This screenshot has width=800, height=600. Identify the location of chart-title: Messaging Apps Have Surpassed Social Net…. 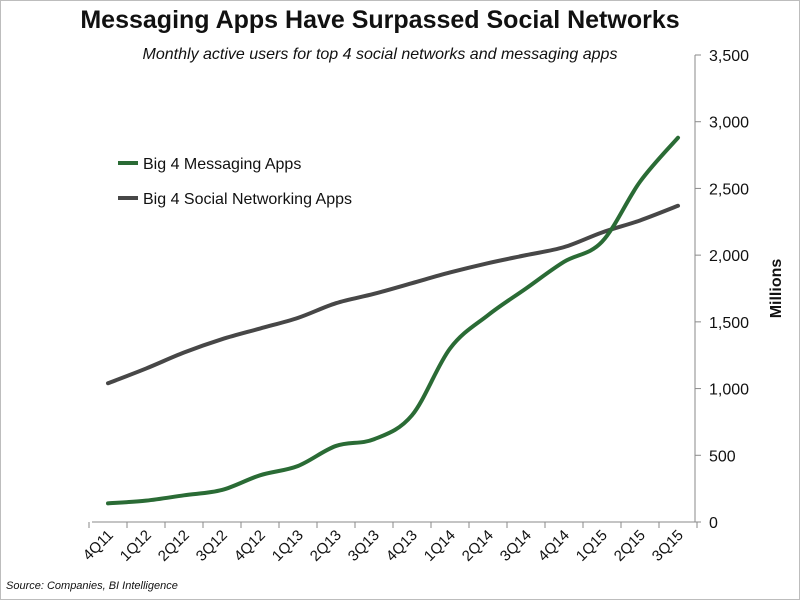
(380, 20).